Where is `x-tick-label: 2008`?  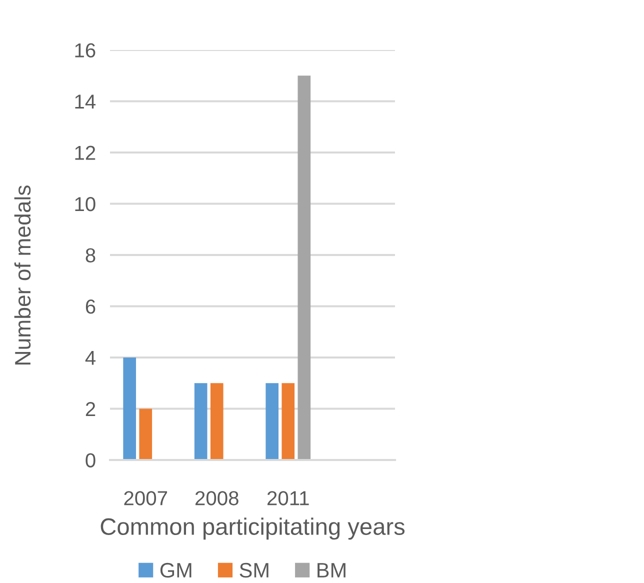
x-tick-label: 2008 is located at coordinates (216, 498).